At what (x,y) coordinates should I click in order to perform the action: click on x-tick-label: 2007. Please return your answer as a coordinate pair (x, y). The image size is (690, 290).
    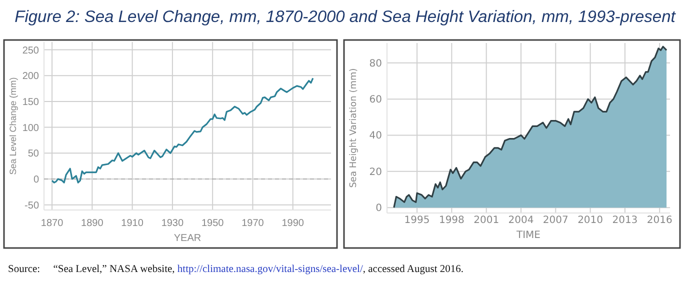
    Looking at the image, I should click on (555, 220).